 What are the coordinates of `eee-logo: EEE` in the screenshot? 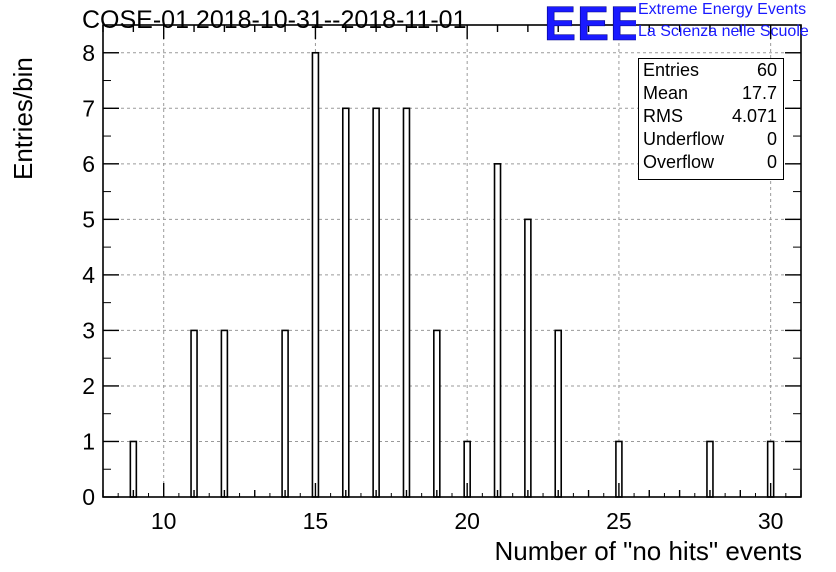 It's located at (590, 22).